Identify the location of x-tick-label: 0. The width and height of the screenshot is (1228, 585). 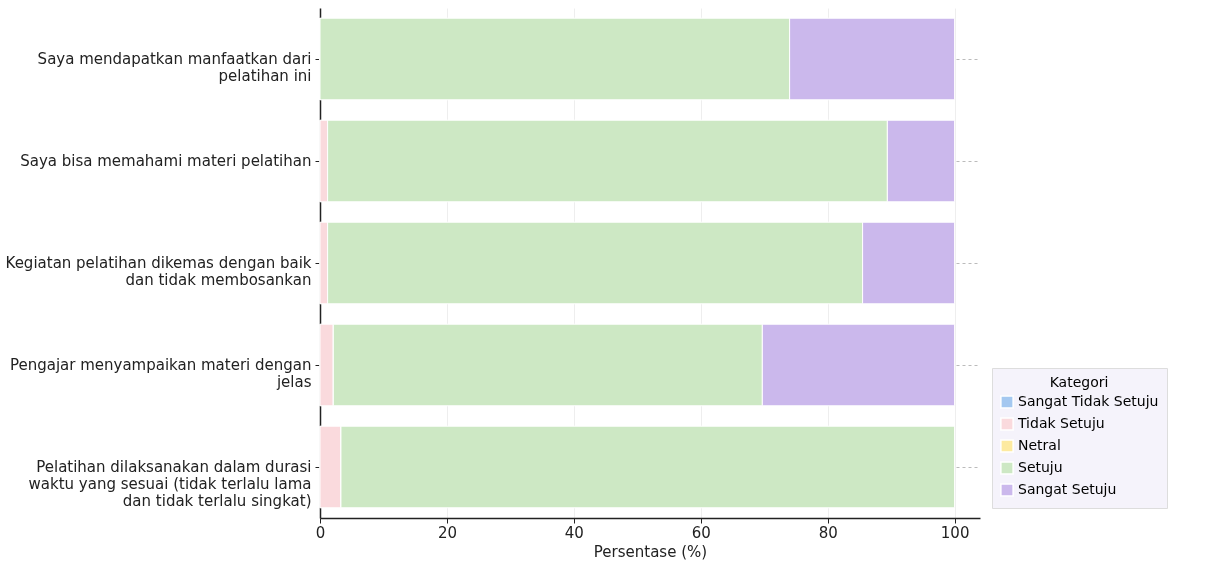
(320, 532).